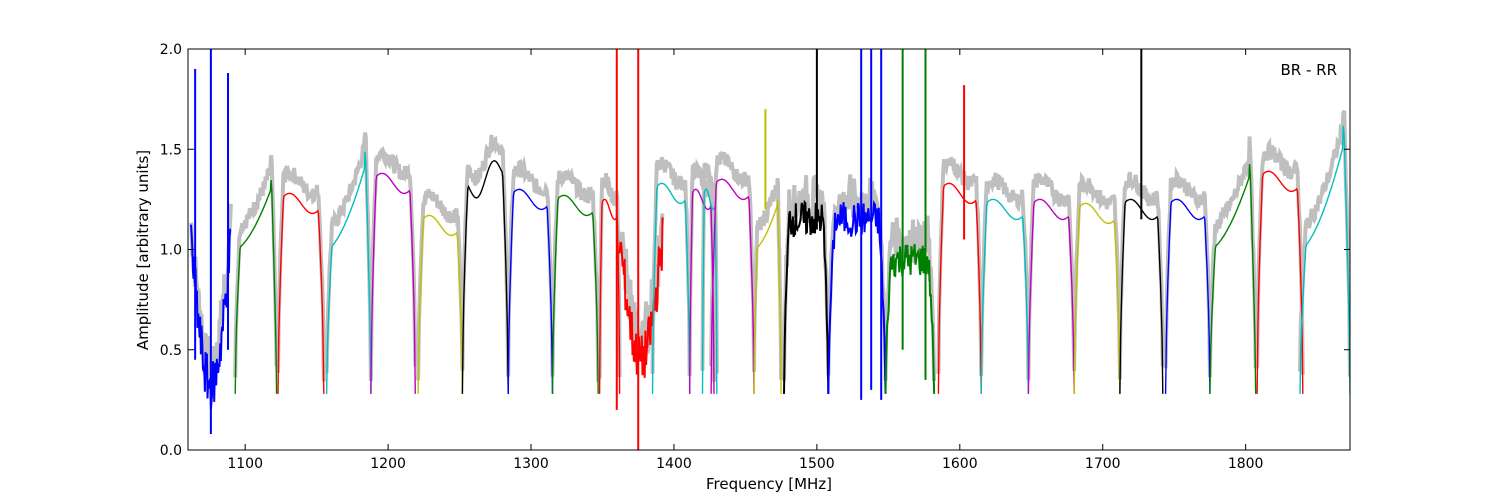  What do you see at coordinates (769, 484) in the screenshot?
I see `x-axis-label: Frequency [MHz]` at bounding box center [769, 484].